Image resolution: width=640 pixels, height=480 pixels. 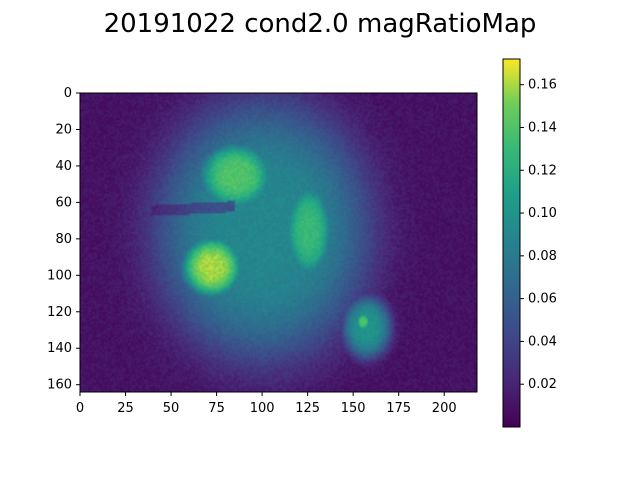 I want to click on colorbar-tick-label: 0.06, so click(x=542, y=299).